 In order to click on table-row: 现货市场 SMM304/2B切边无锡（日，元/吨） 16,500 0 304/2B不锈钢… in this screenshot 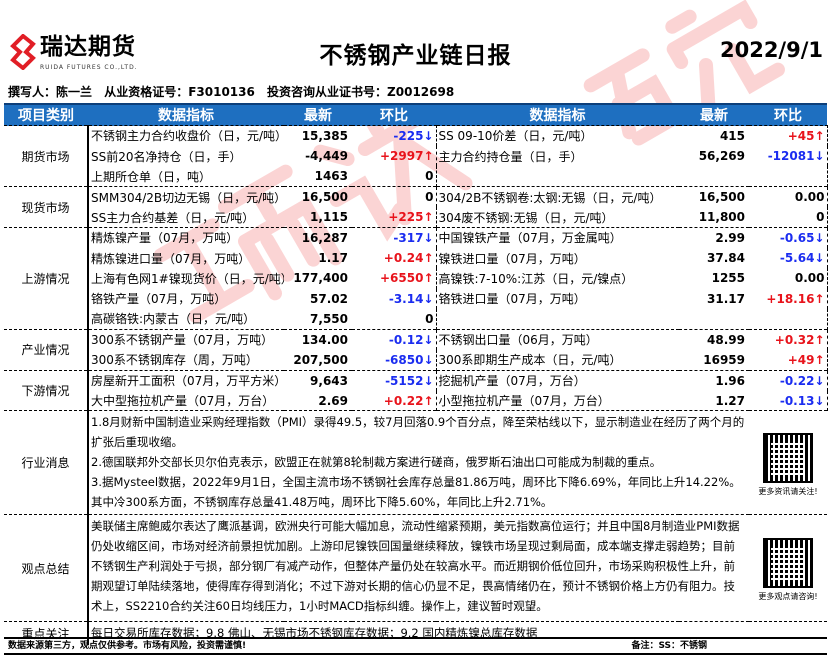, I will do `click(416, 207)`.